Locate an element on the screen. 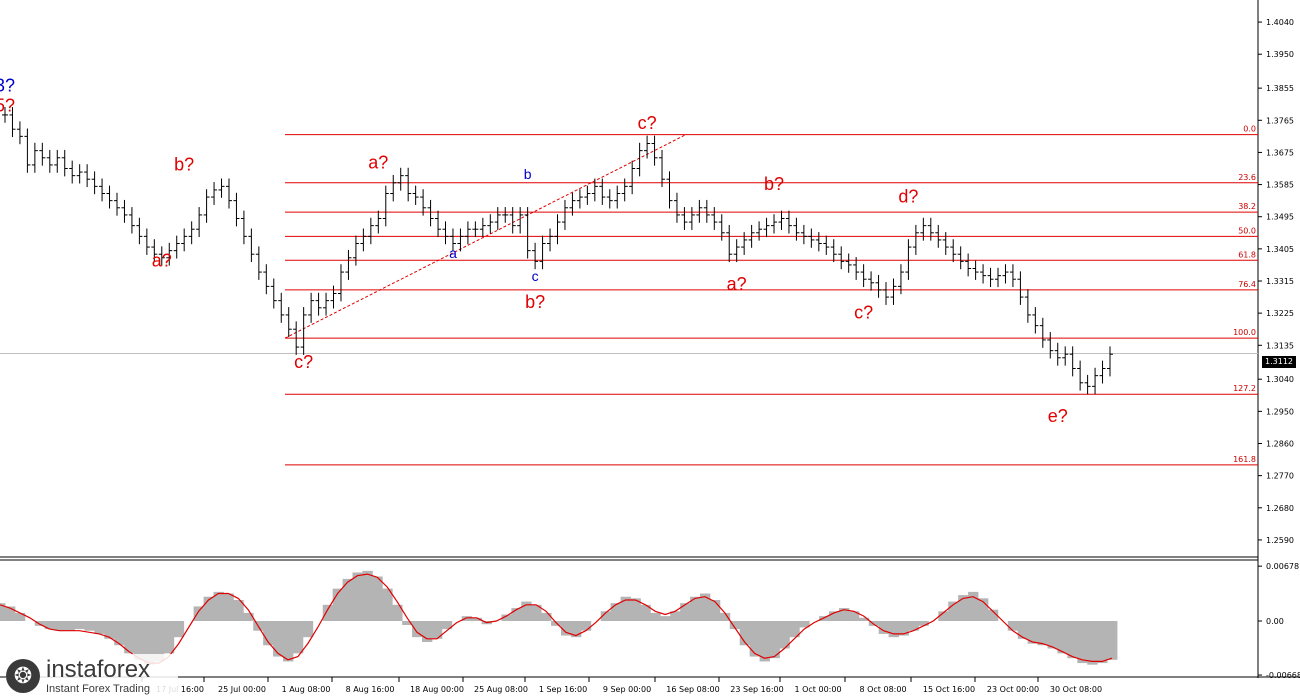 Image resolution: width=1300 pixels, height=700 pixels. wave-label: 5? is located at coordinates (7, 105).